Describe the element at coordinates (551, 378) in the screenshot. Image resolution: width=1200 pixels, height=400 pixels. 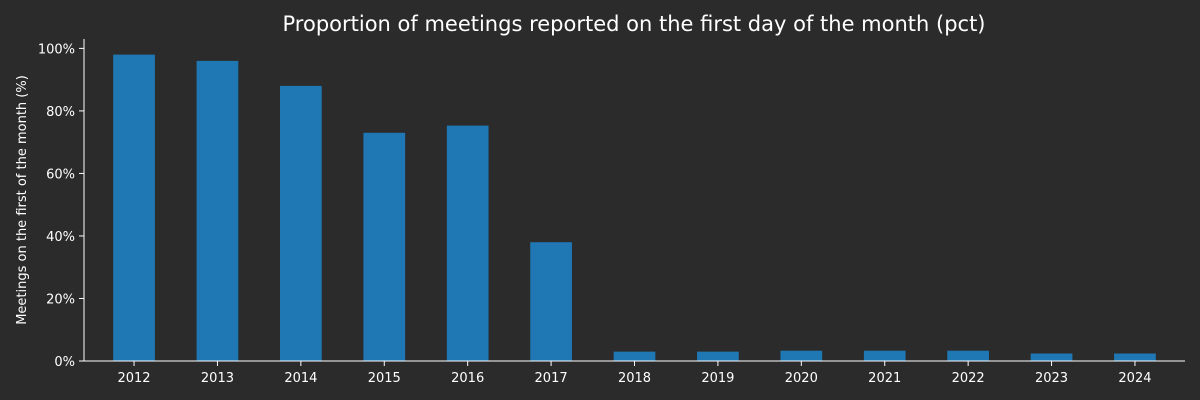
I see `x-tick-label: 2017` at that location.